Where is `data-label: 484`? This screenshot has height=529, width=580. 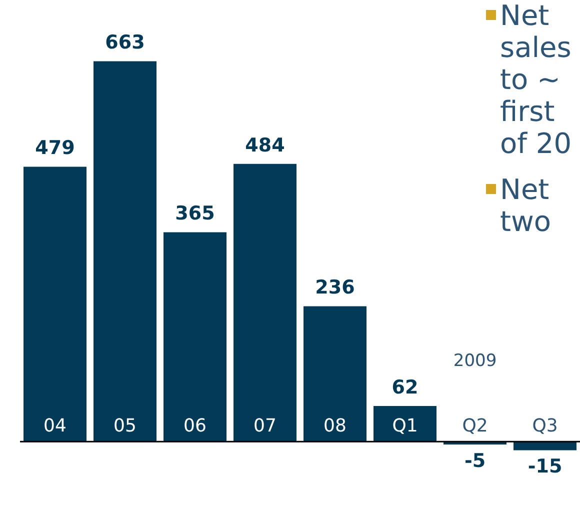 data-label: 484 is located at coordinates (265, 145).